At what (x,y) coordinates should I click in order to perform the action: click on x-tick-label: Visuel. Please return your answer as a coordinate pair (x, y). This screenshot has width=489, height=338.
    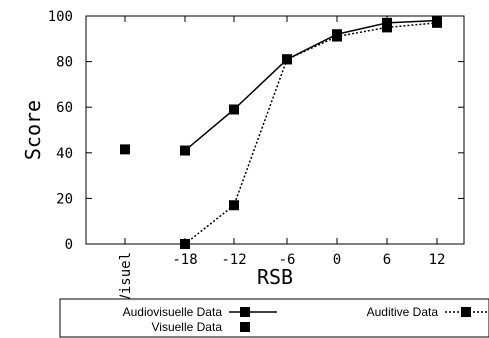
    Looking at the image, I should click on (126, 277).